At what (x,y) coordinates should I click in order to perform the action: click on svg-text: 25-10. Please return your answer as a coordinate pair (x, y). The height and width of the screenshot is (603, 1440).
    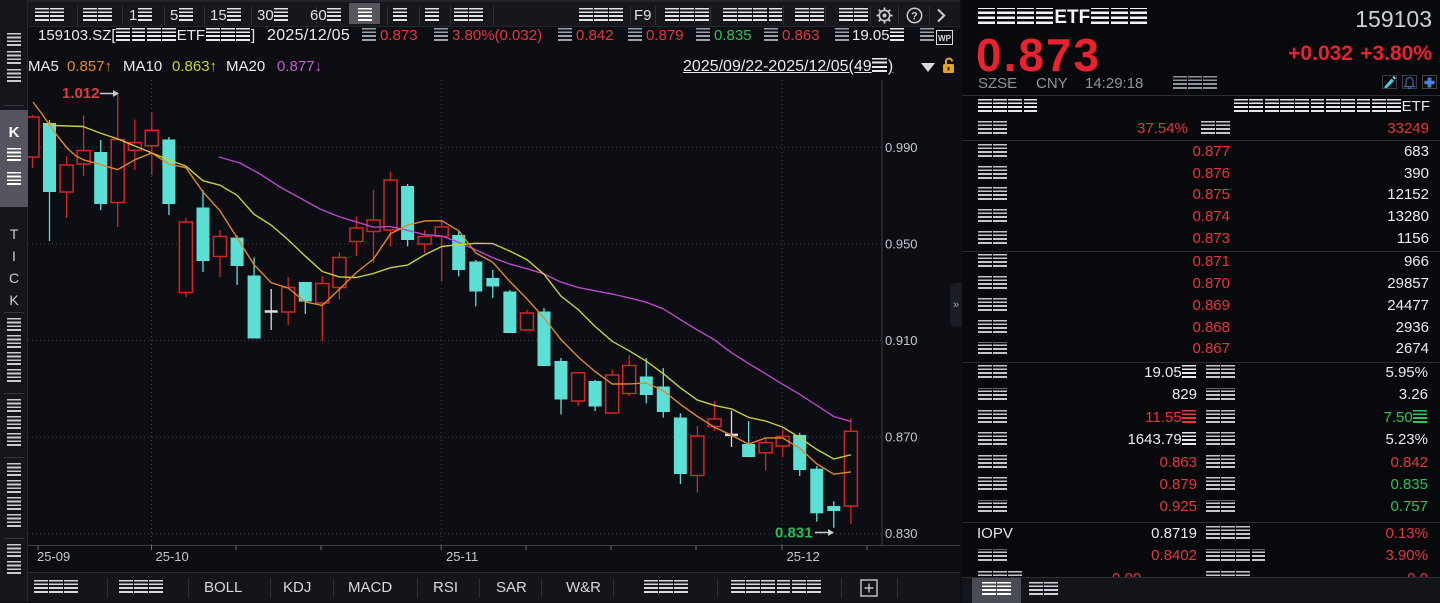
    Looking at the image, I should click on (172, 556).